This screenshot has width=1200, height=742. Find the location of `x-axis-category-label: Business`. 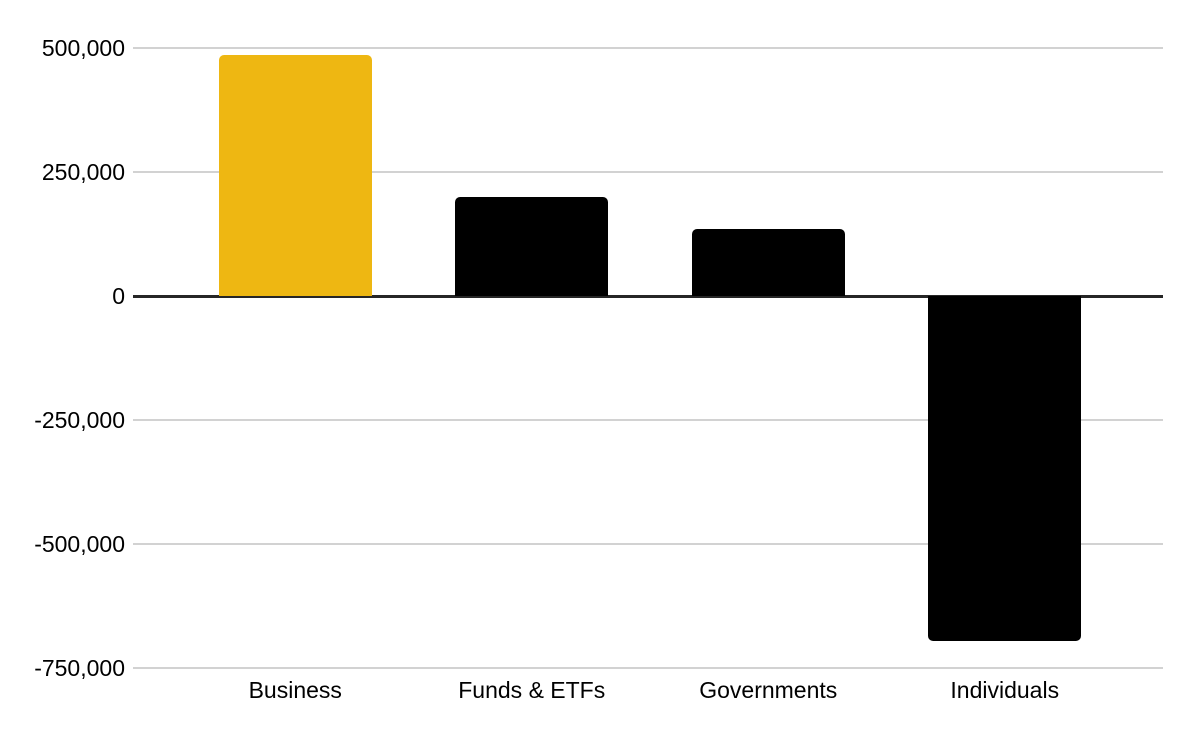

x-axis-category-label: Business is located at coordinates (295, 690).